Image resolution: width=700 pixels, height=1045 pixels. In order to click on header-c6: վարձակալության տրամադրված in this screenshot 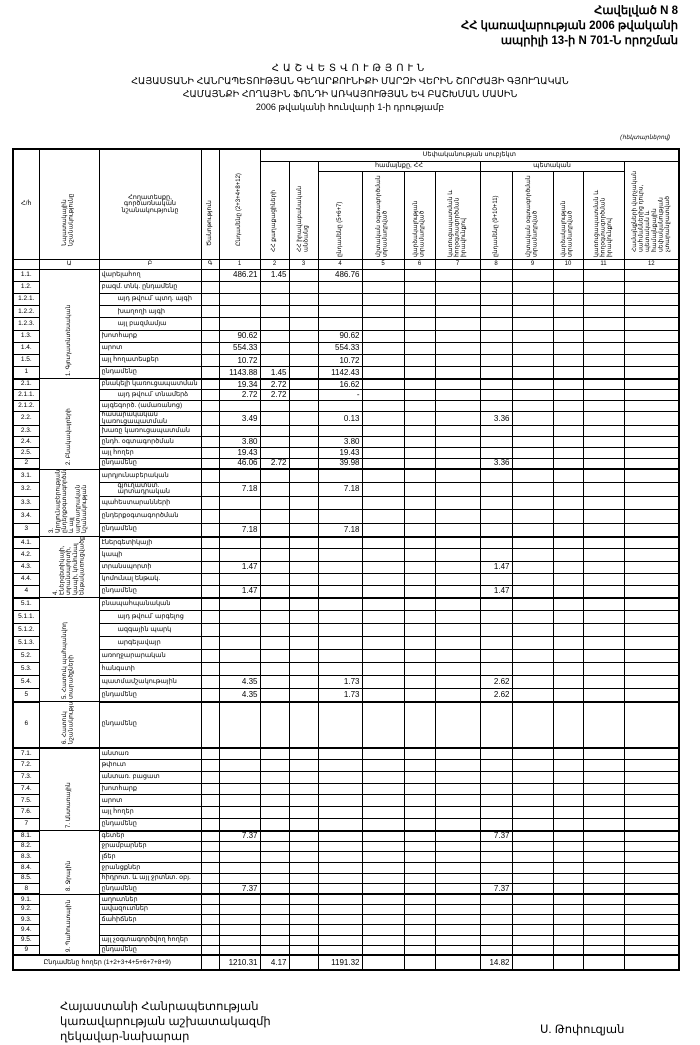, I will do `click(419, 215)`.